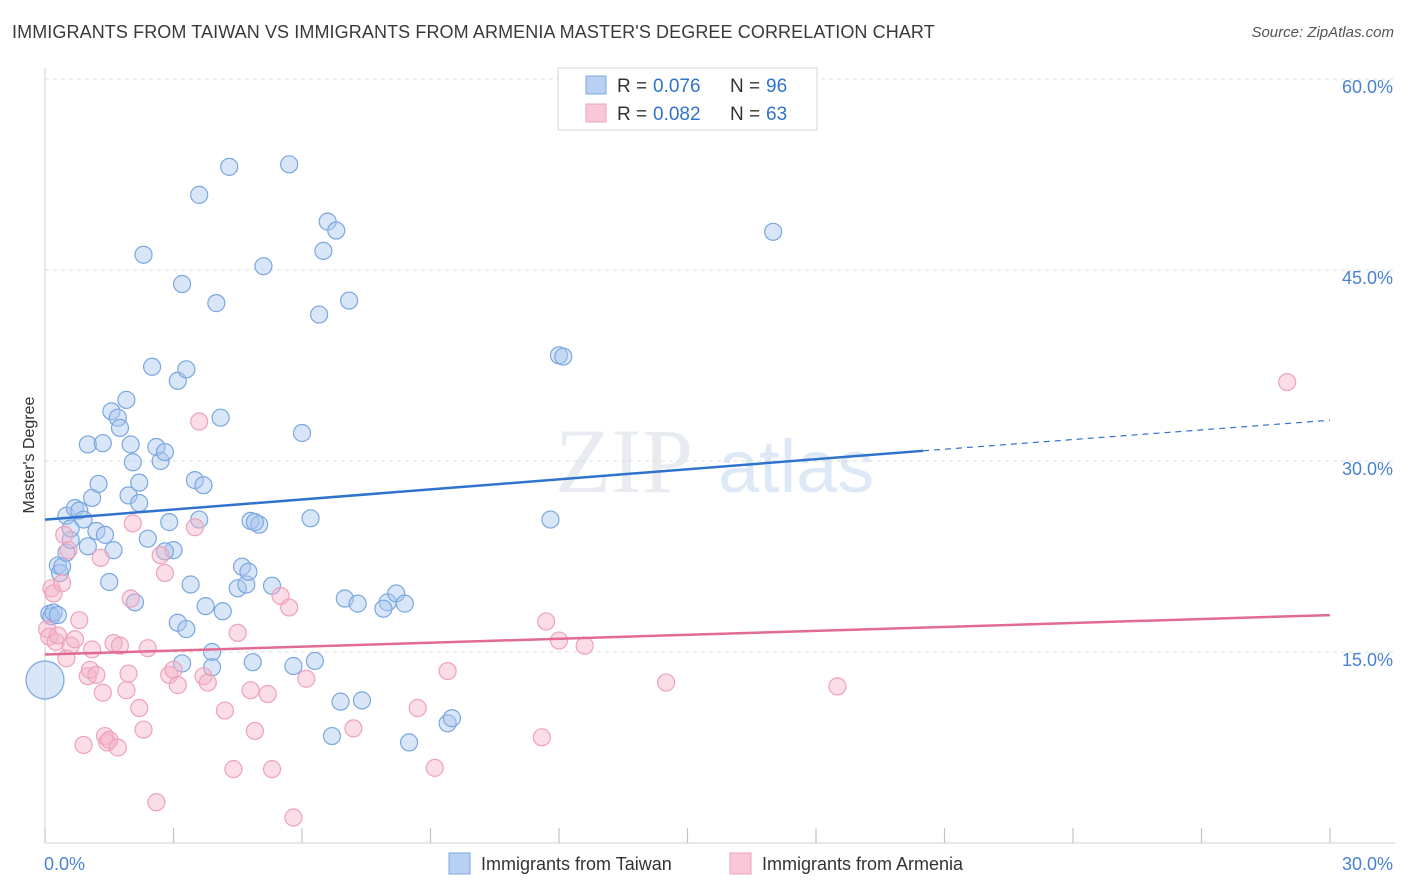  What do you see at coordinates (576, 864) in the screenshot?
I see `bottom-legend-label-taiwan: Immigrants from Taiwan` at bounding box center [576, 864].